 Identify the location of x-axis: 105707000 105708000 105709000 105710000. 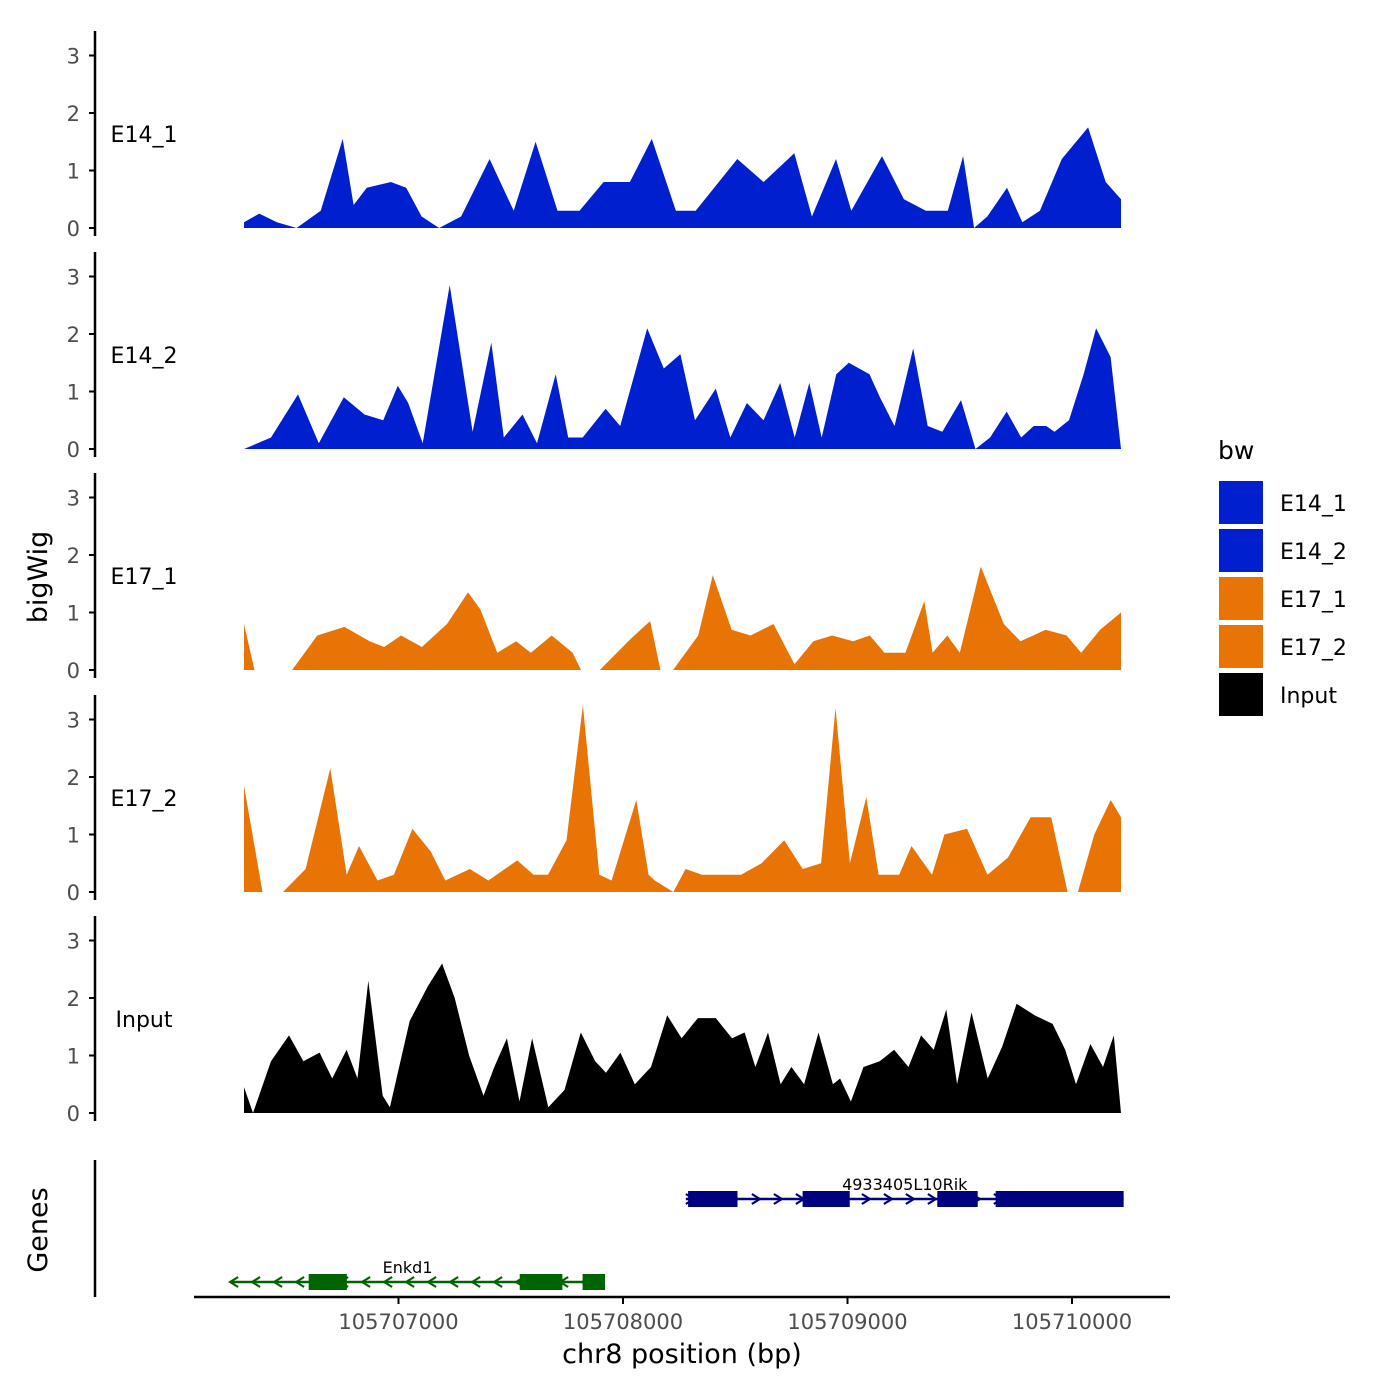
(682, 1314).